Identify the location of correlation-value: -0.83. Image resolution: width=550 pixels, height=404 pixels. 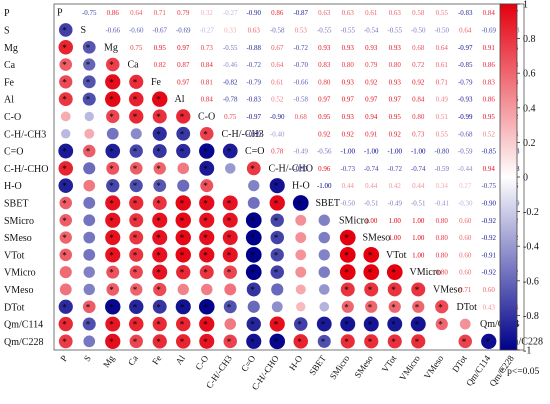
(253, 100).